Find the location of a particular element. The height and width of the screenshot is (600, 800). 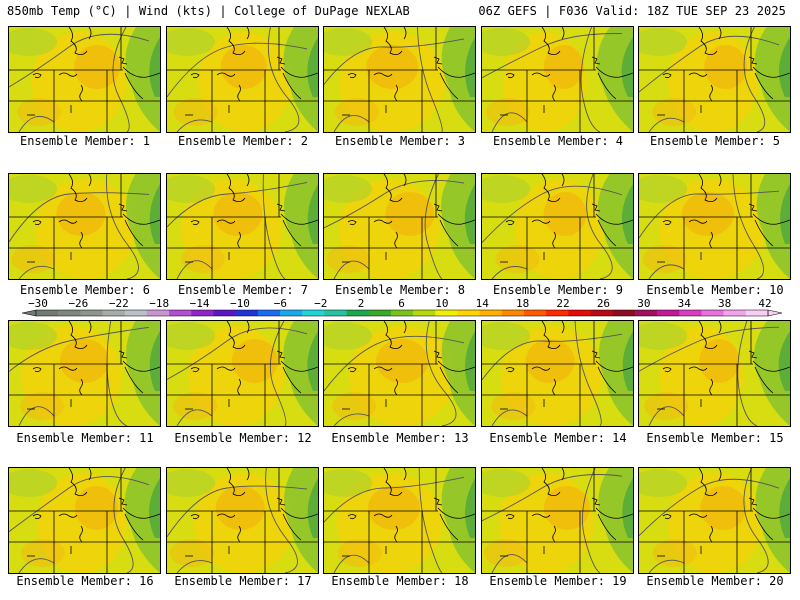

colorbar-tick-label: −30 is located at coordinates (38, 304).